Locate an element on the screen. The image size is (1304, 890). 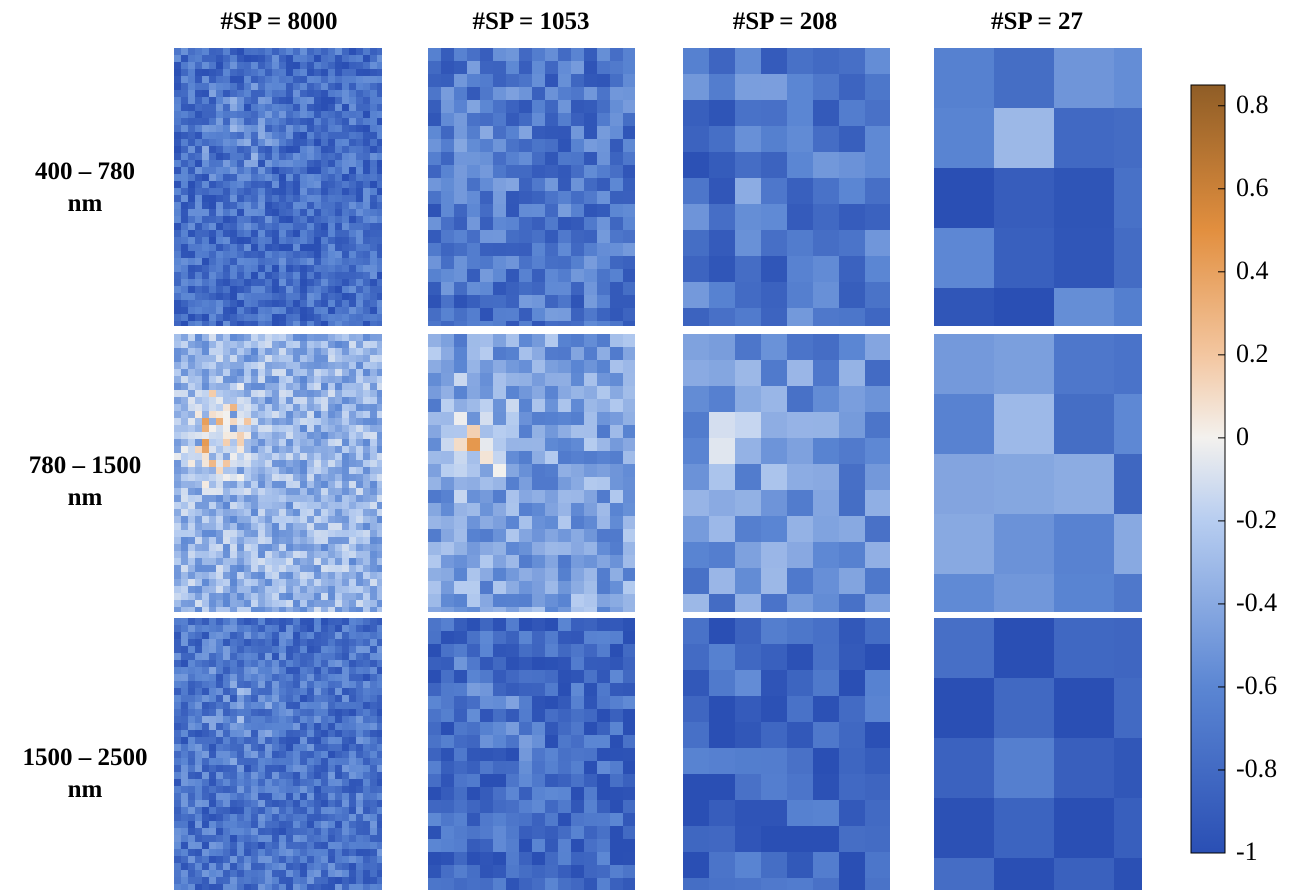
heatmap-panel-image is located at coordinates (1038, 473).